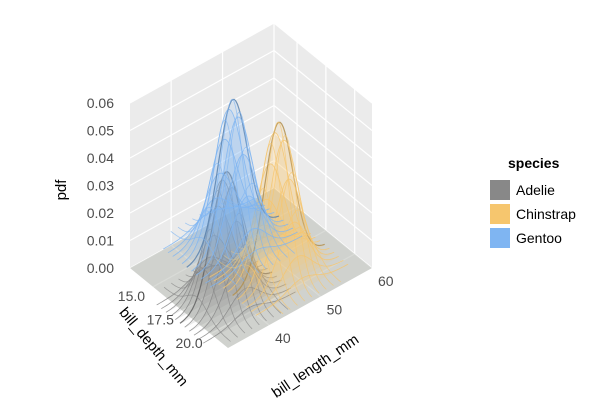 Image resolution: width=600 pixels, height=400 pixels. I want to click on z-tick-label: 0.03, so click(100, 186).